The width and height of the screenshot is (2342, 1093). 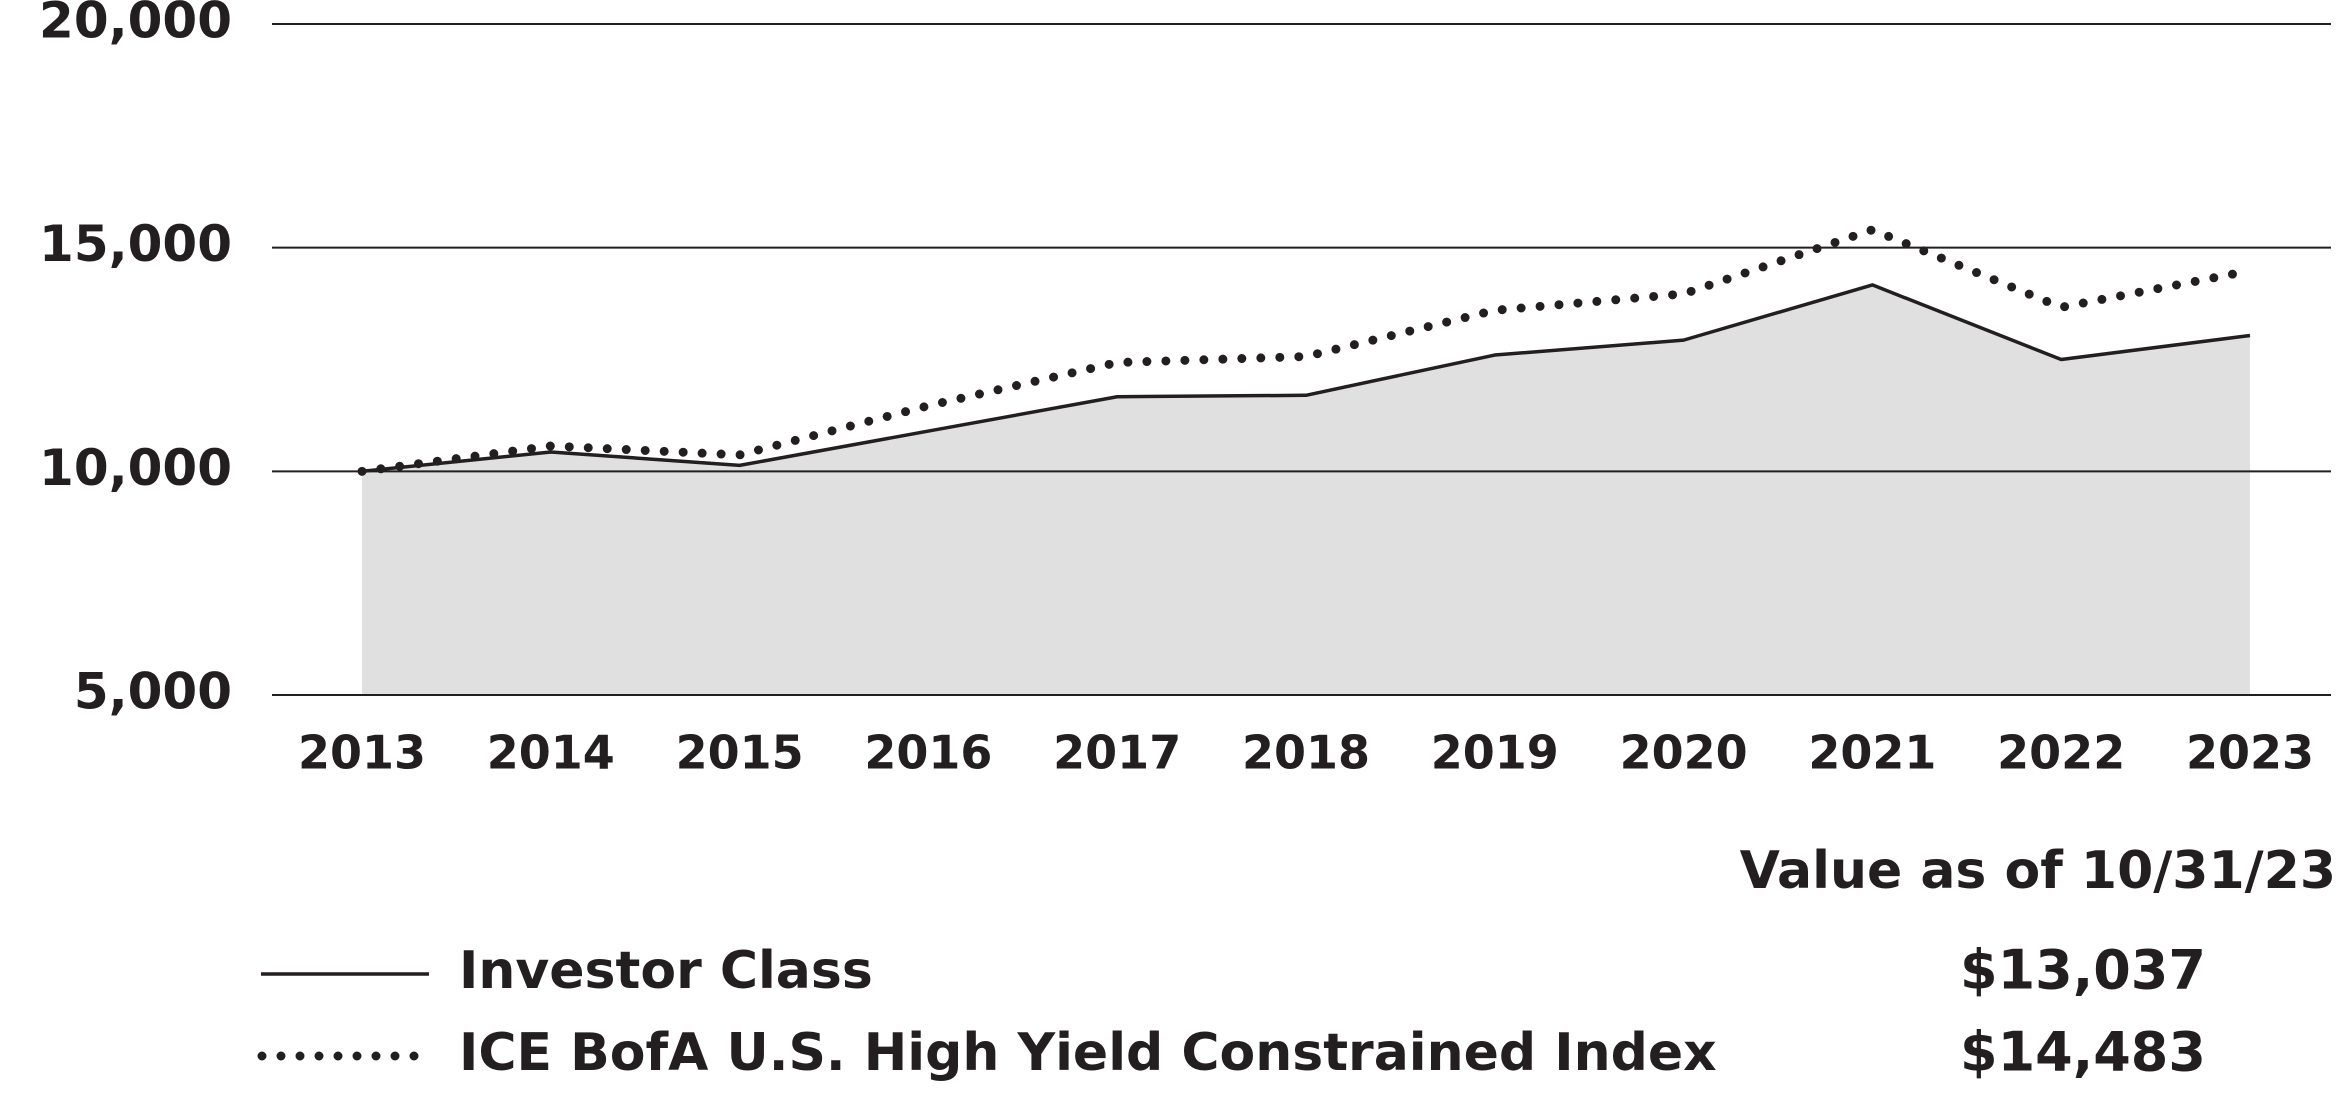 I want to click on x-tick-label: 2019, so click(x=1495, y=753).